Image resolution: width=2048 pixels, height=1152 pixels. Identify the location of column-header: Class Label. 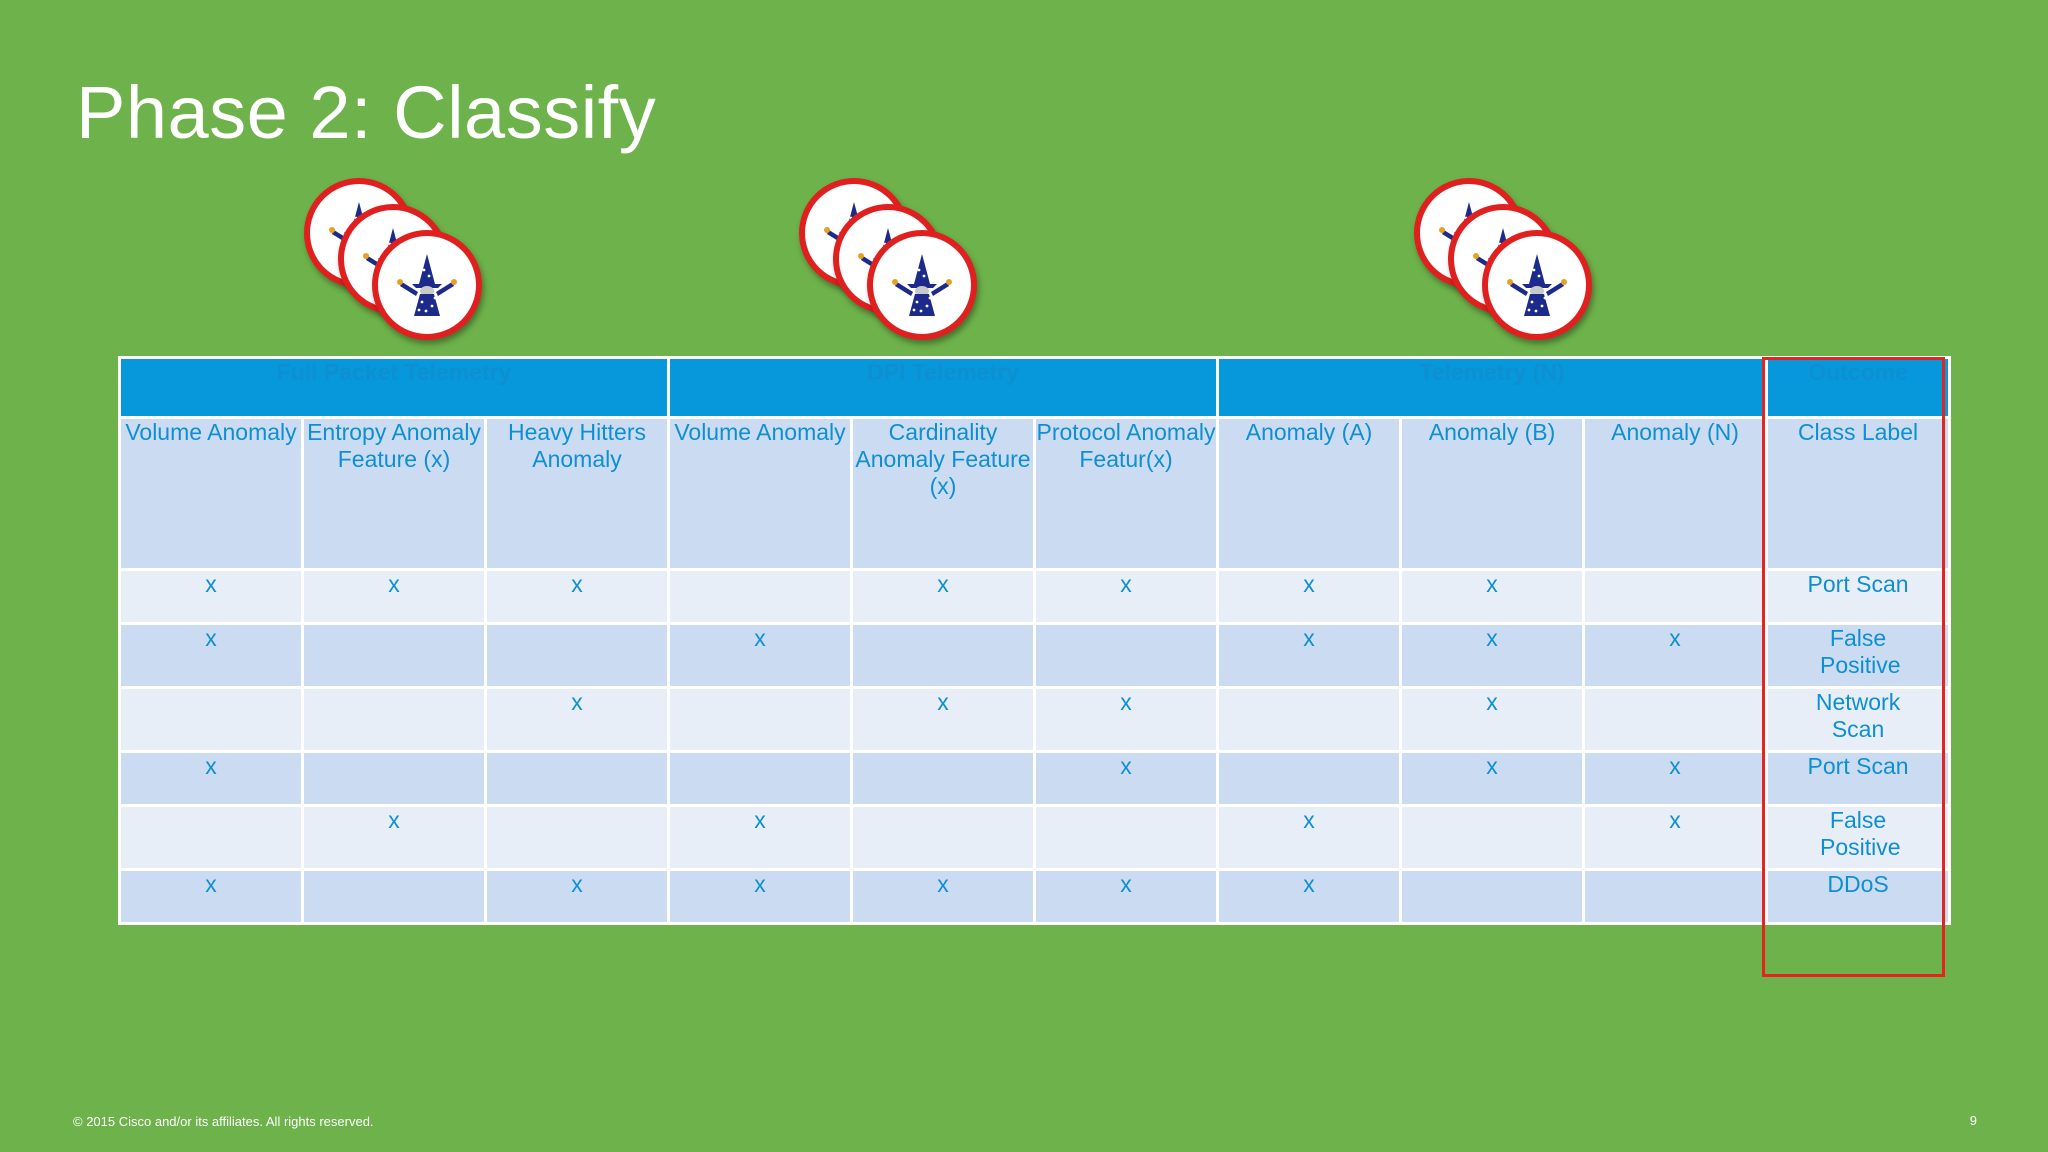
(1858, 493).